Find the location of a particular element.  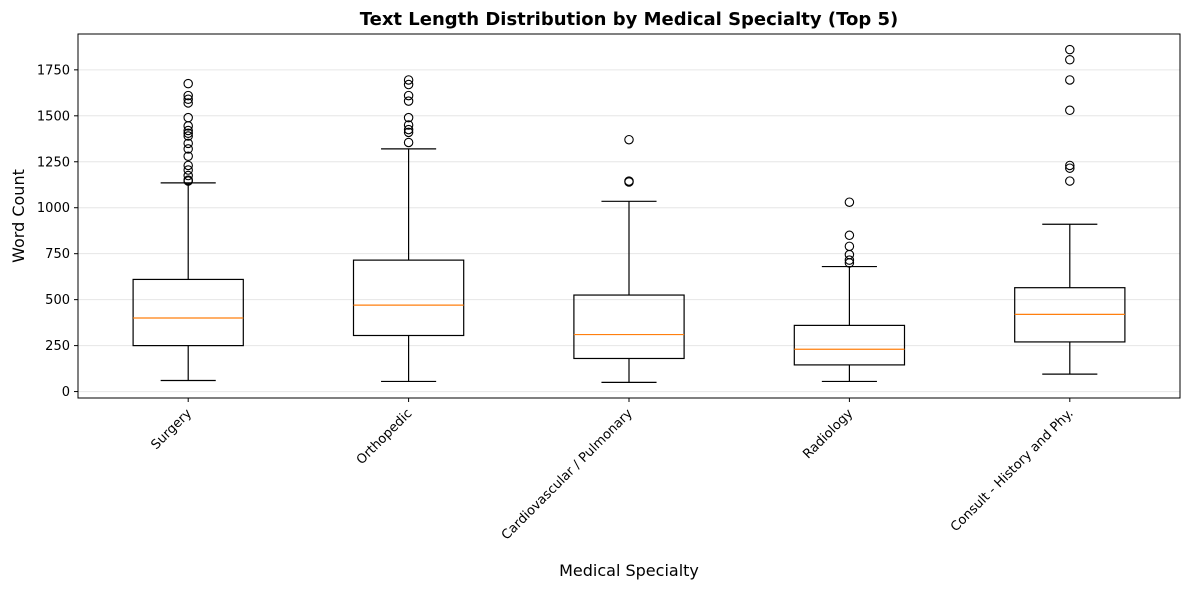

y-axis: 0 250 500 750 1000 1250 1500 1750 is located at coordinates (57, 231).